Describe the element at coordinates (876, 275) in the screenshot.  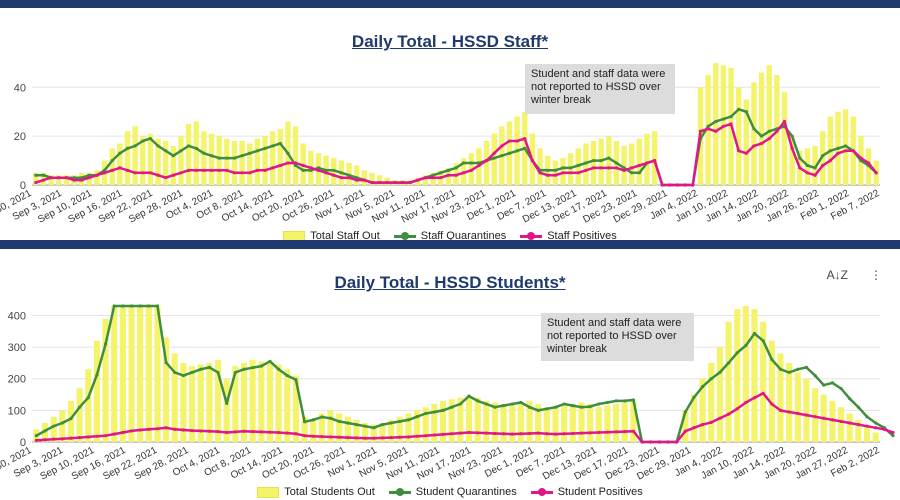
I see `more-options-icon: ⋮` at that location.